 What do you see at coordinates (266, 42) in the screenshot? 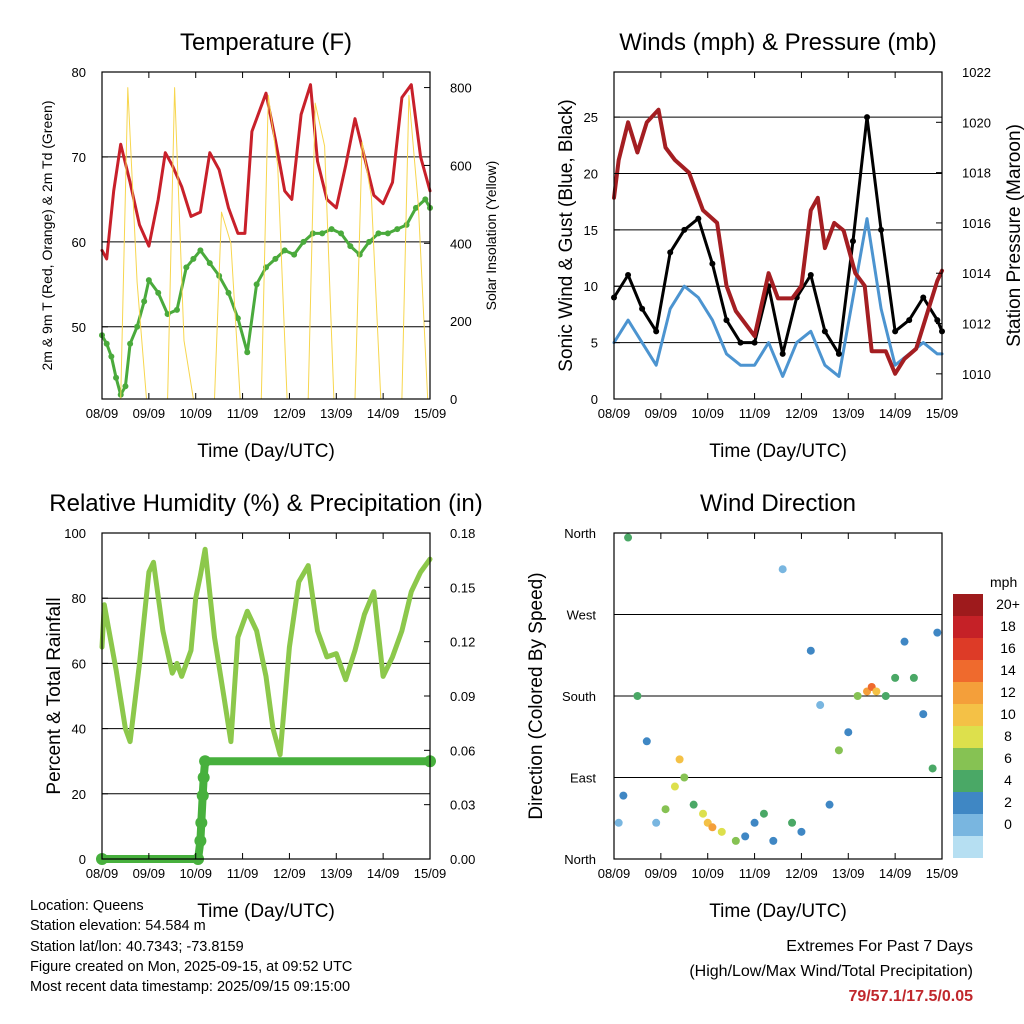
I see `chart-title-0: Temperature (F)` at bounding box center [266, 42].